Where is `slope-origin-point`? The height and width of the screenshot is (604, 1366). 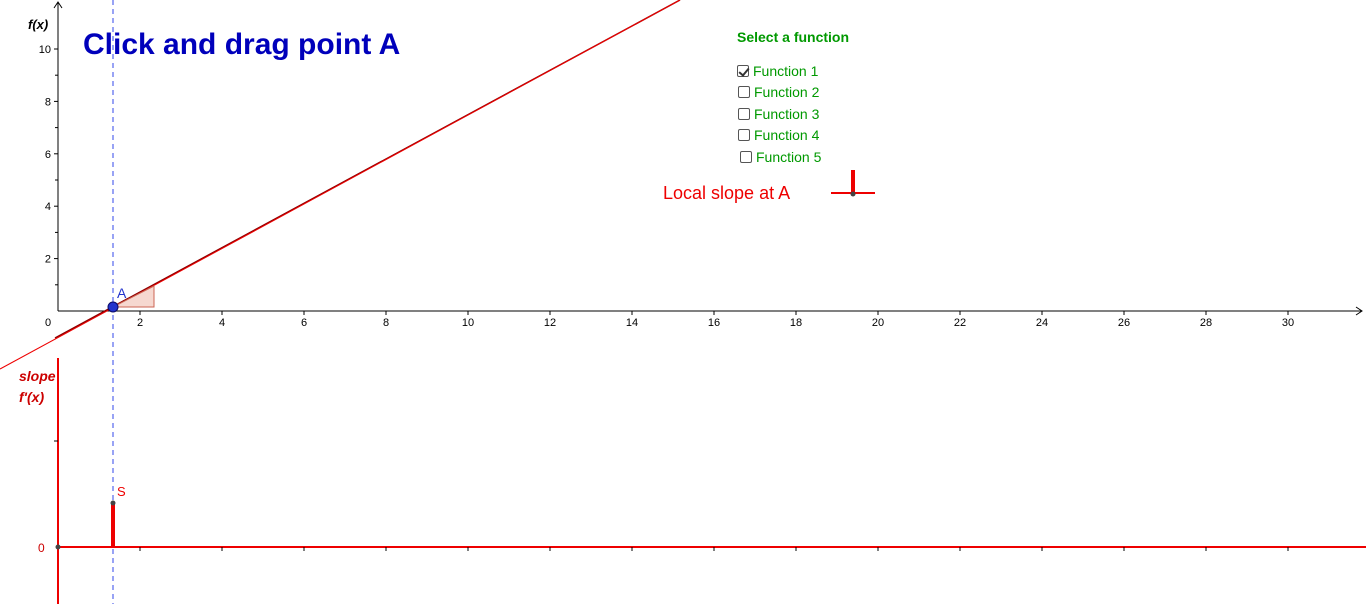 slope-origin-point is located at coordinates (58, 547).